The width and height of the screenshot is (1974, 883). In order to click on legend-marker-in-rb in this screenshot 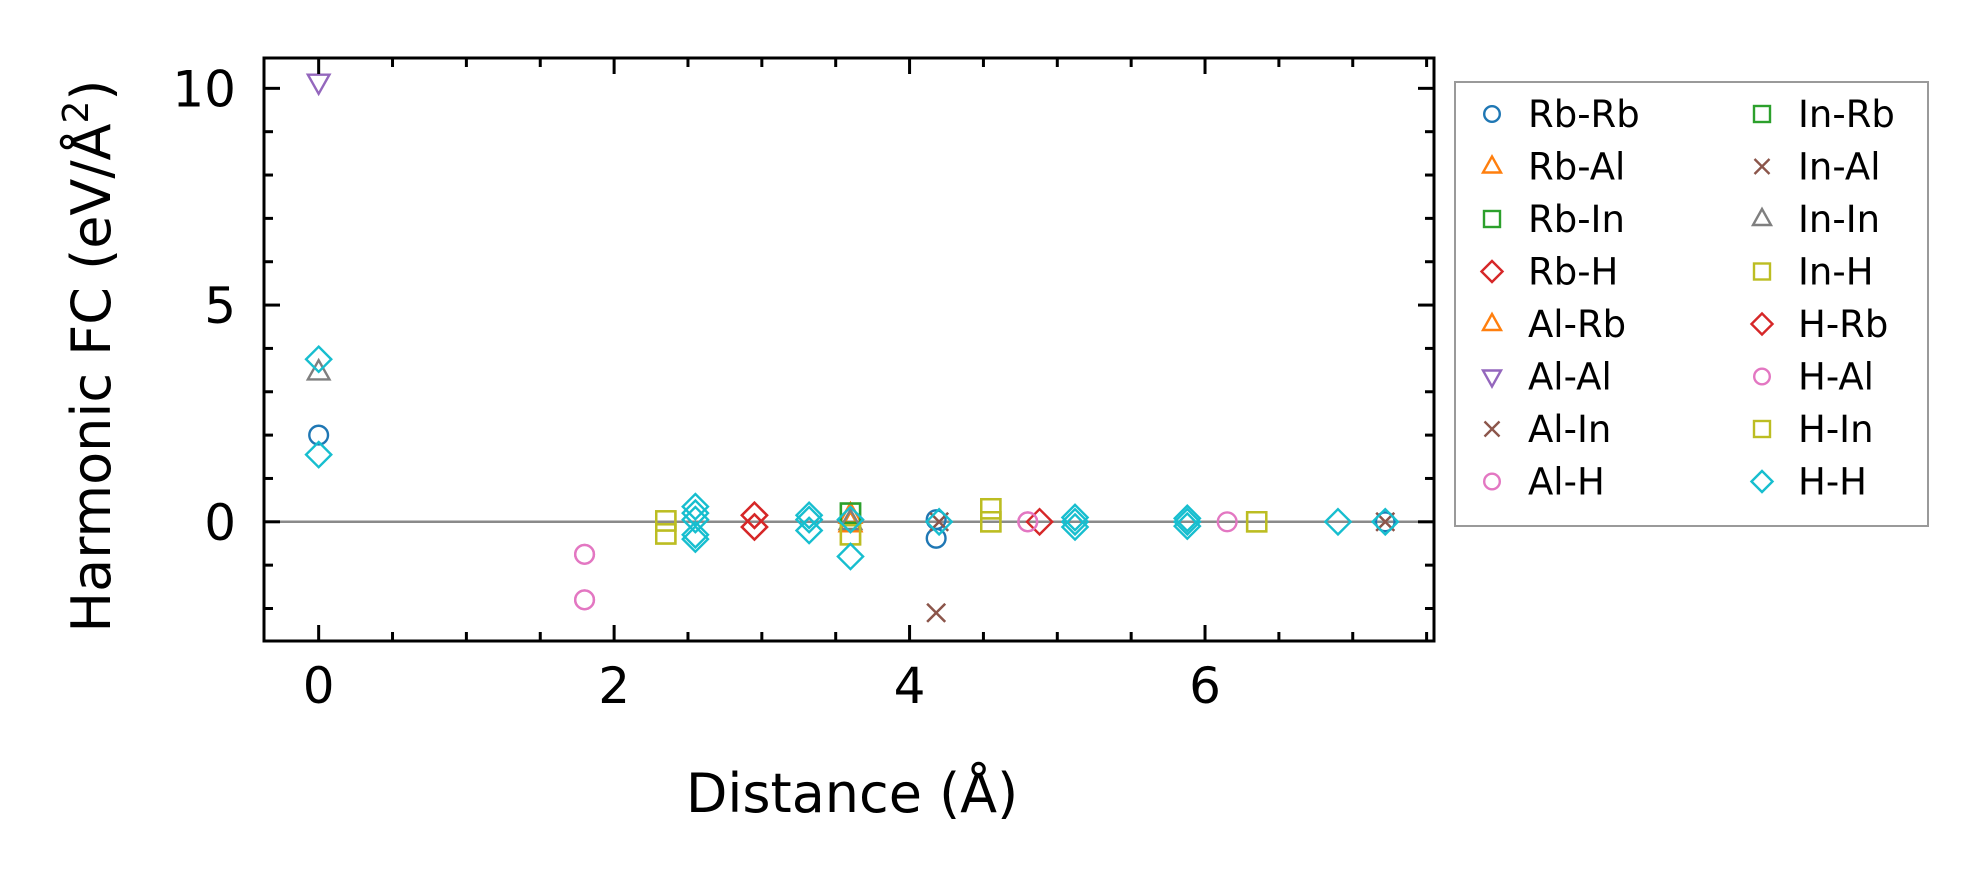, I will do `click(1762, 114)`.